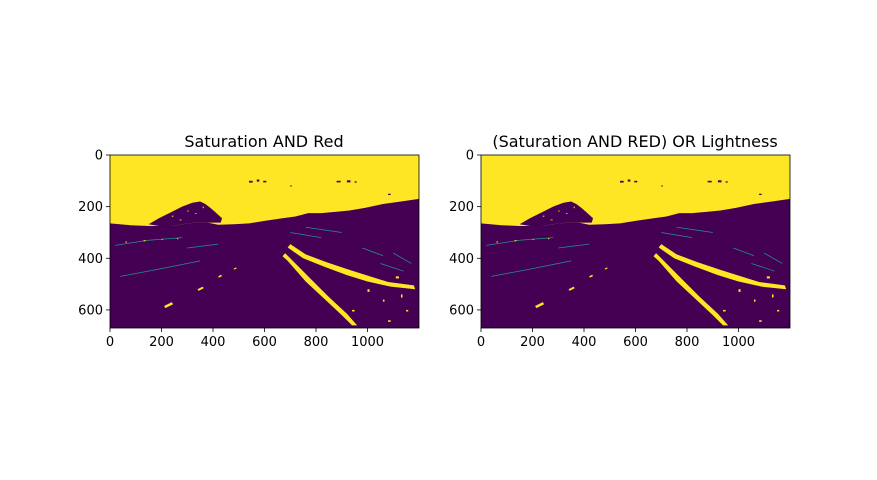  What do you see at coordinates (687, 342) in the screenshot?
I see `right-x-tick-label: 800` at bounding box center [687, 342].